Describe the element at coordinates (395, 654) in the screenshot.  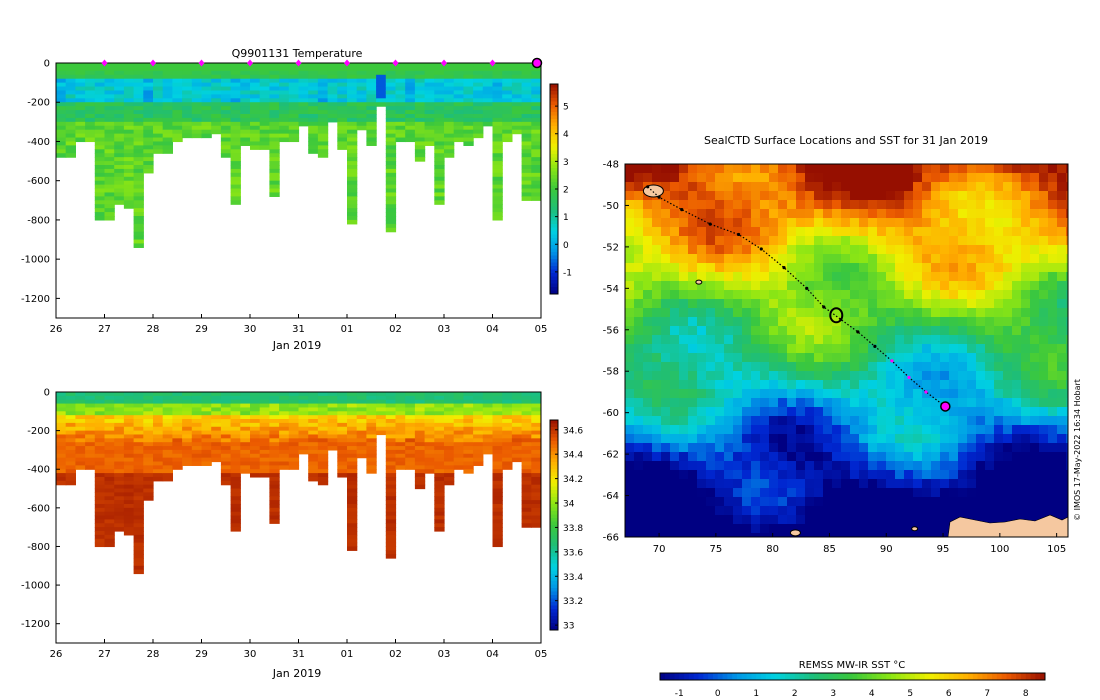
I see `x-tick-label: 02` at that location.